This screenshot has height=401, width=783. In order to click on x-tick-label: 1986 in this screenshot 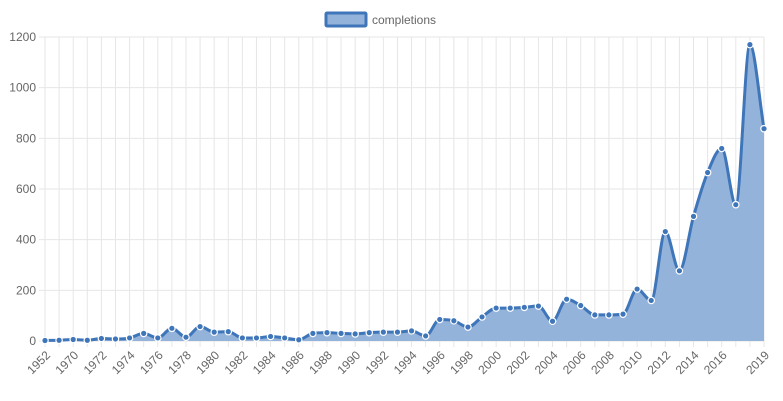, I will do `click(292, 362)`.